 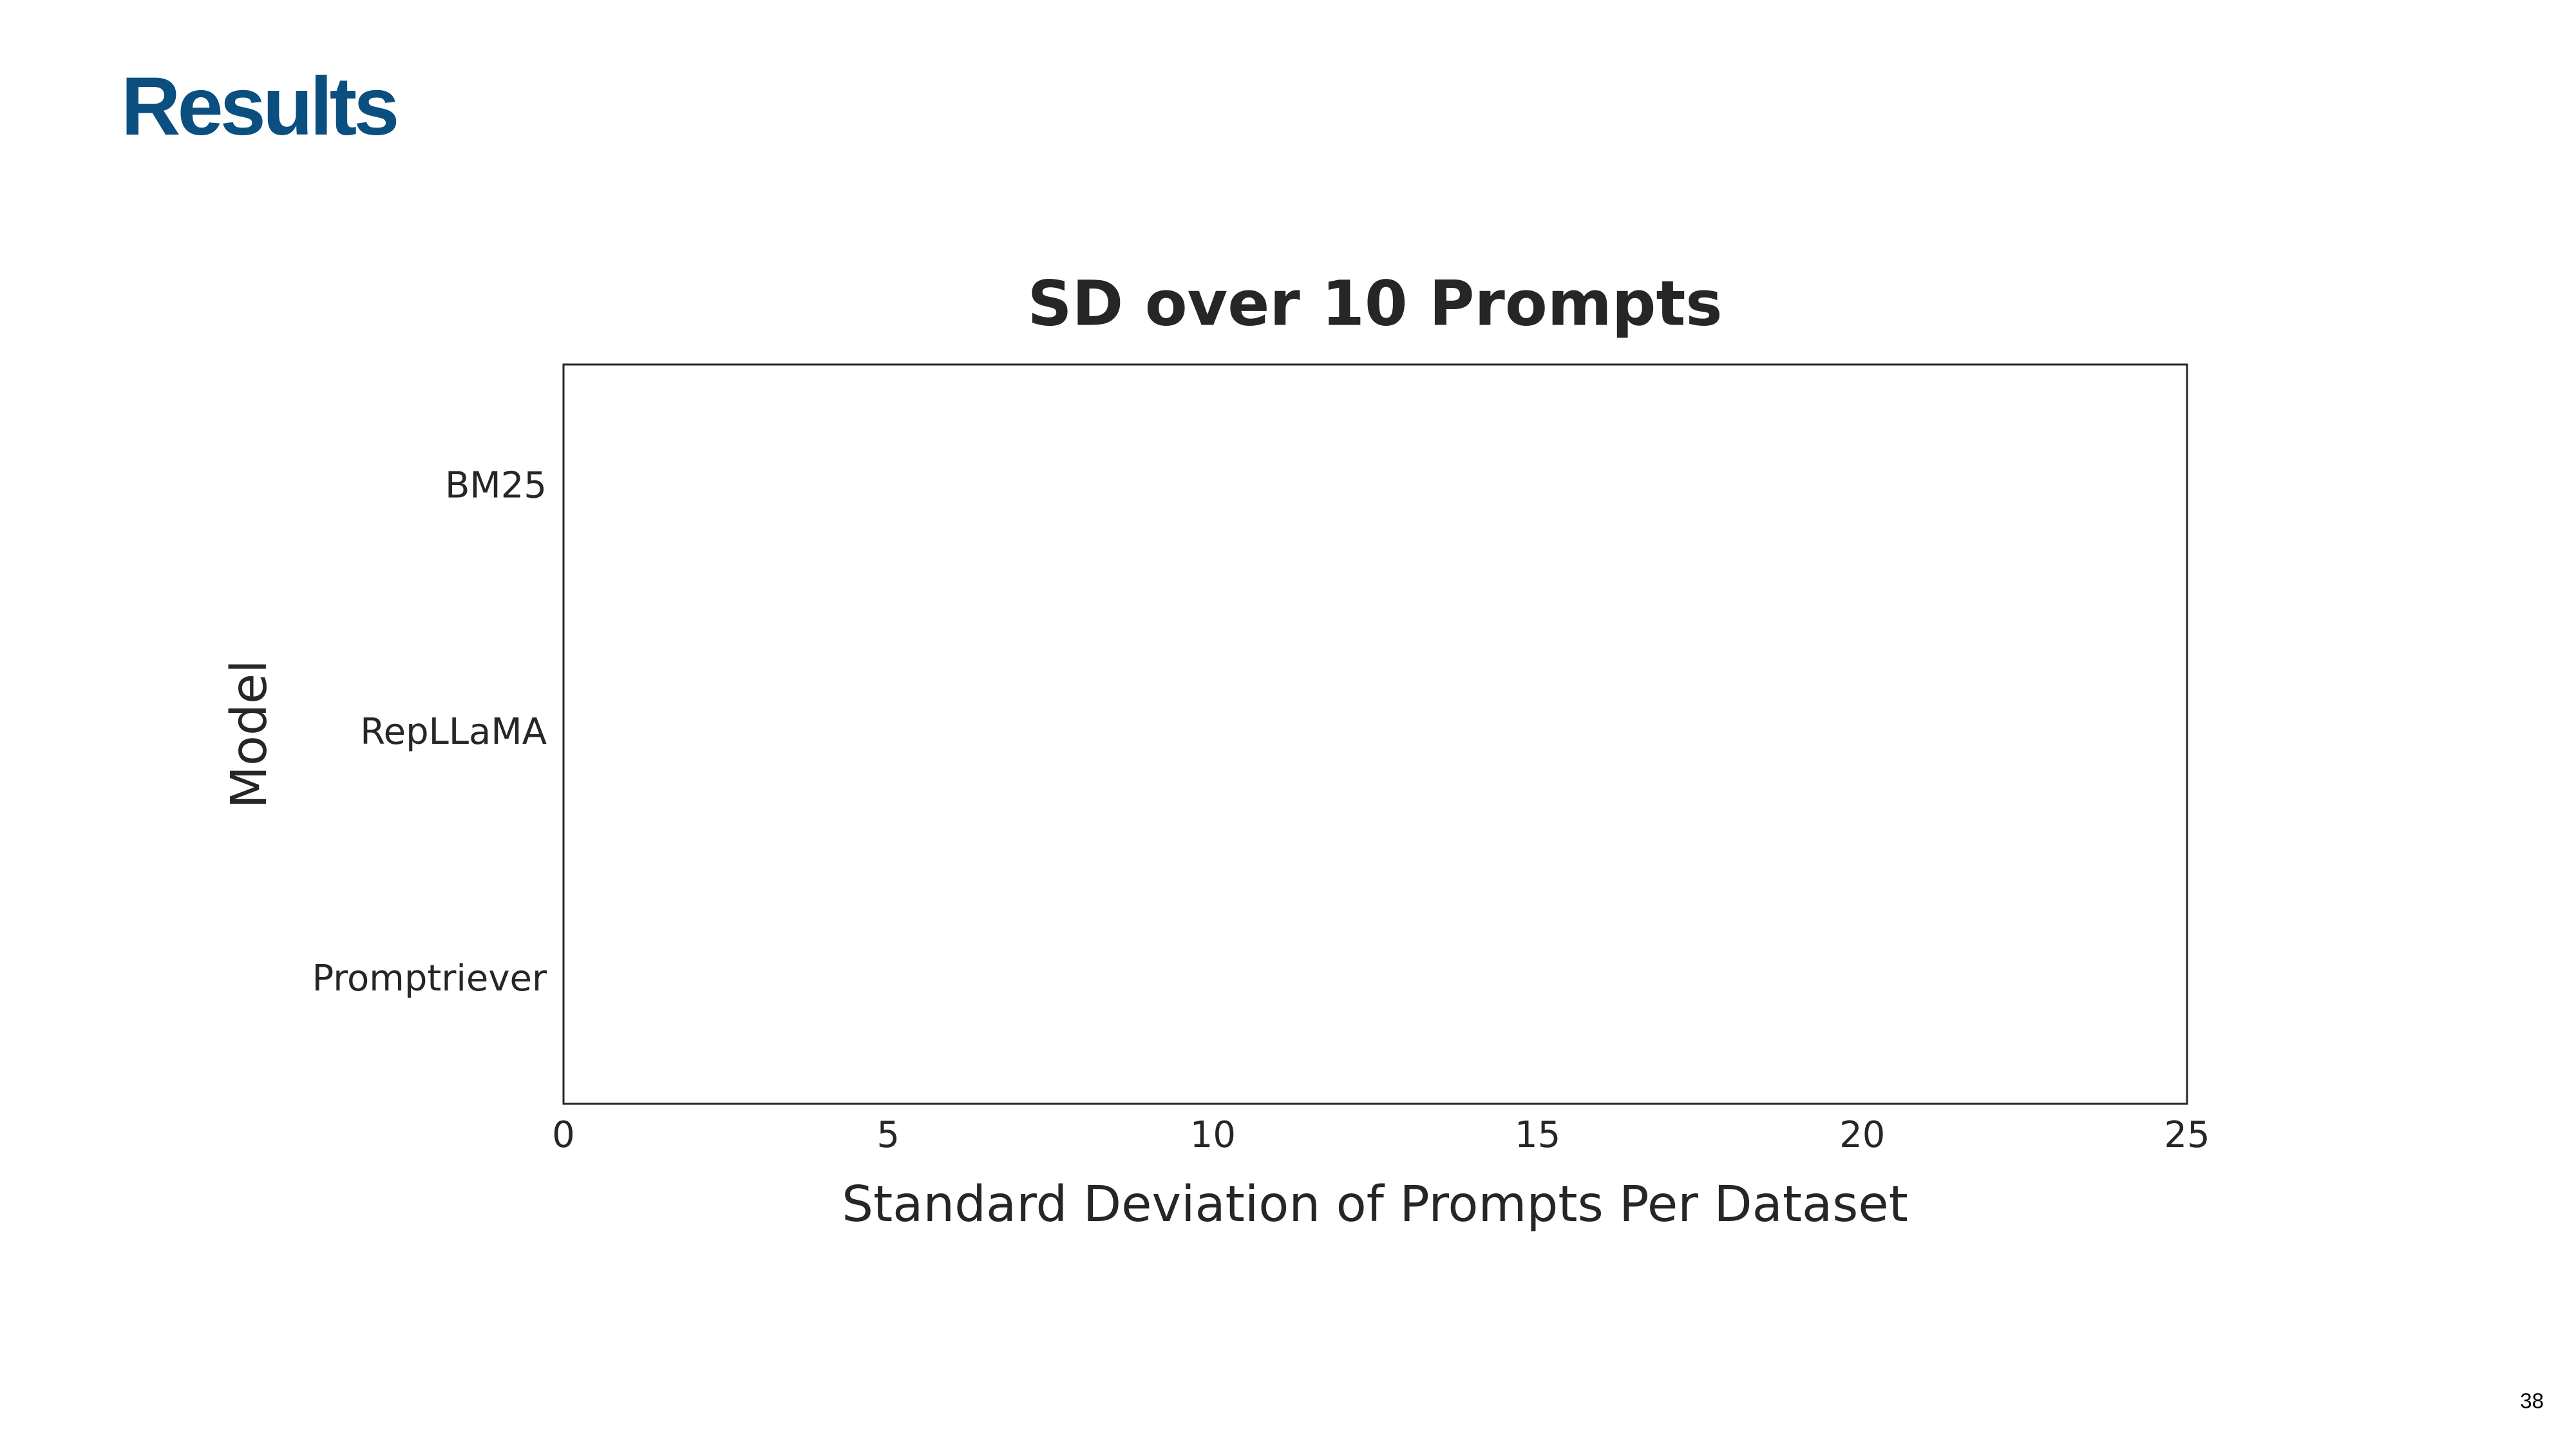 I want to click on y-tick-label: Promptriever, so click(x=430, y=978).